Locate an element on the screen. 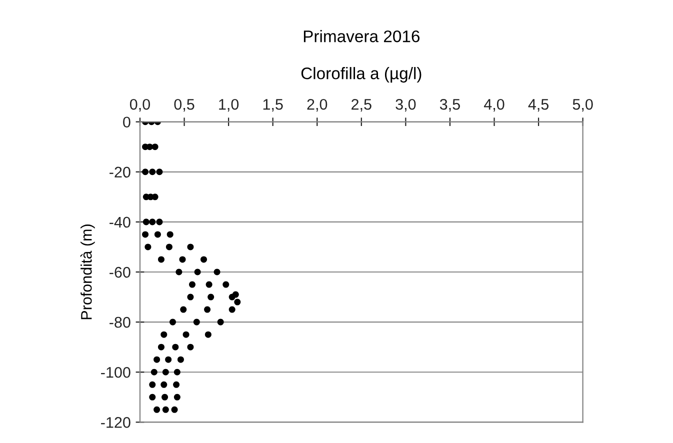 Image resolution: width=673 pixels, height=443 pixels. x-tick-label: 3,0 is located at coordinates (406, 105).